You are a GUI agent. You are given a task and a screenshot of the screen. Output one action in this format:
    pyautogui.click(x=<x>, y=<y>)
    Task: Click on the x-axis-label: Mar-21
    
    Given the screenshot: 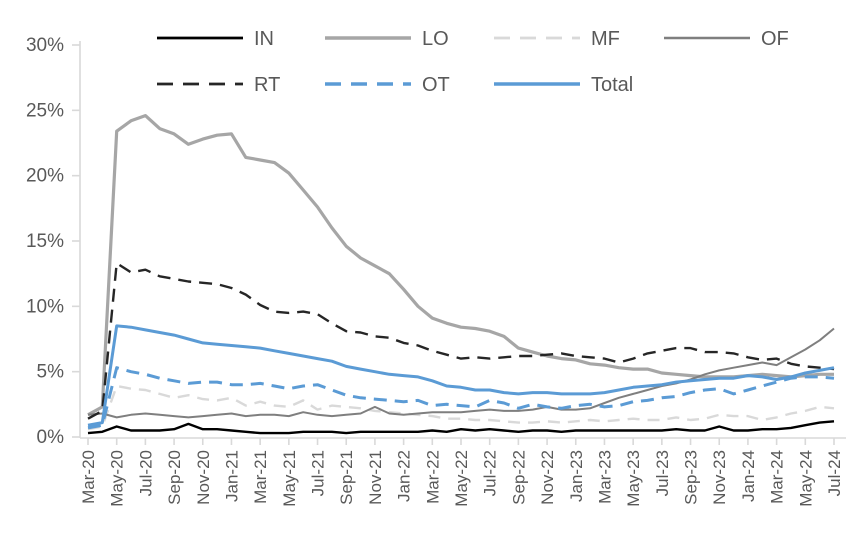 What is the action you would take?
    pyautogui.click(x=260, y=477)
    